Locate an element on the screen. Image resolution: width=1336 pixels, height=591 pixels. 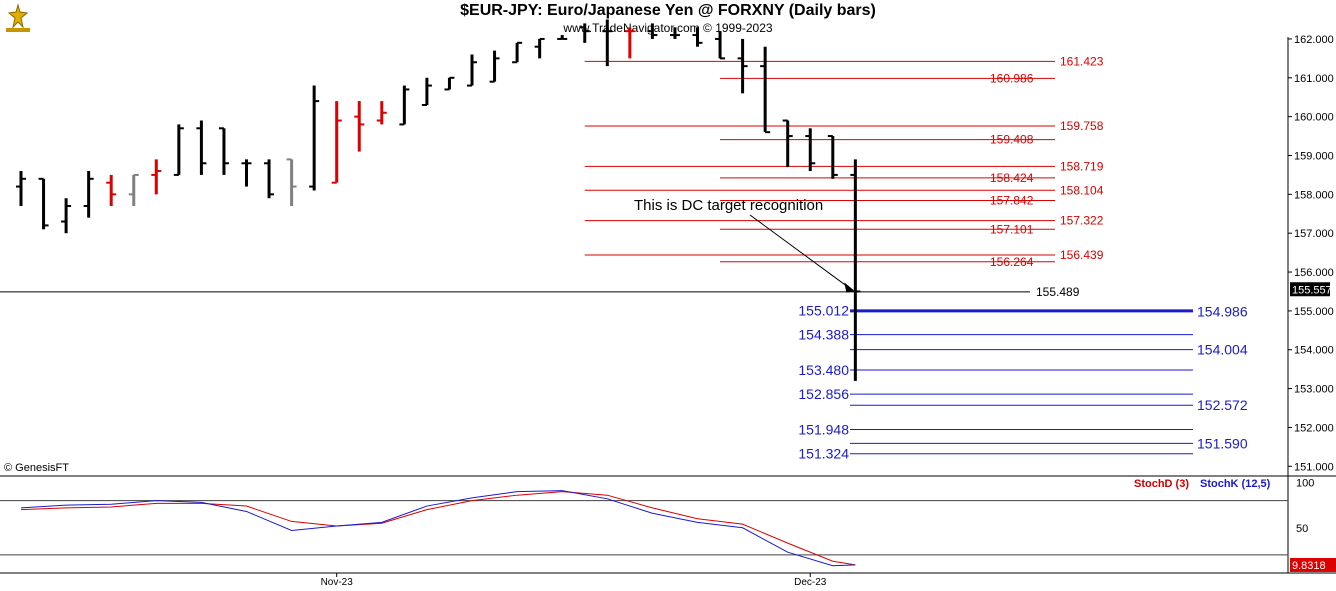
y-tick-label: 155.000 is located at coordinates (1314, 312).